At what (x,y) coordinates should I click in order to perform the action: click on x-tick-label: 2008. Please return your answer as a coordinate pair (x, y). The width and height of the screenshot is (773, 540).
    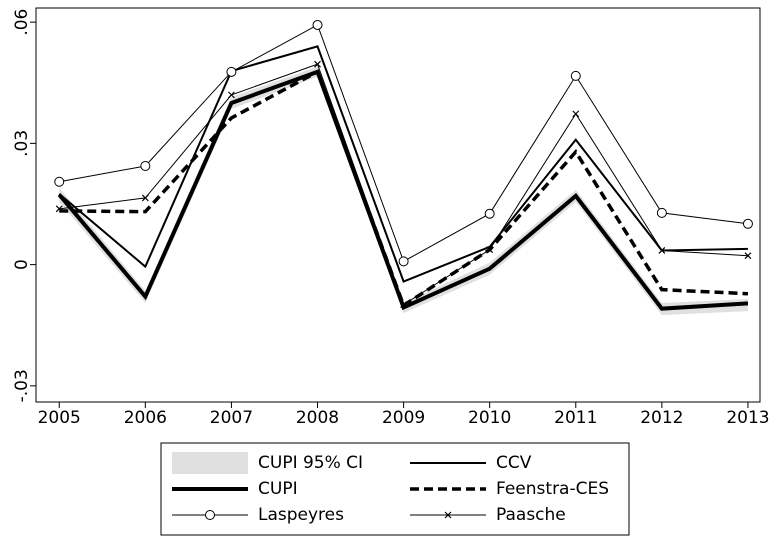
    Looking at the image, I should click on (317, 418).